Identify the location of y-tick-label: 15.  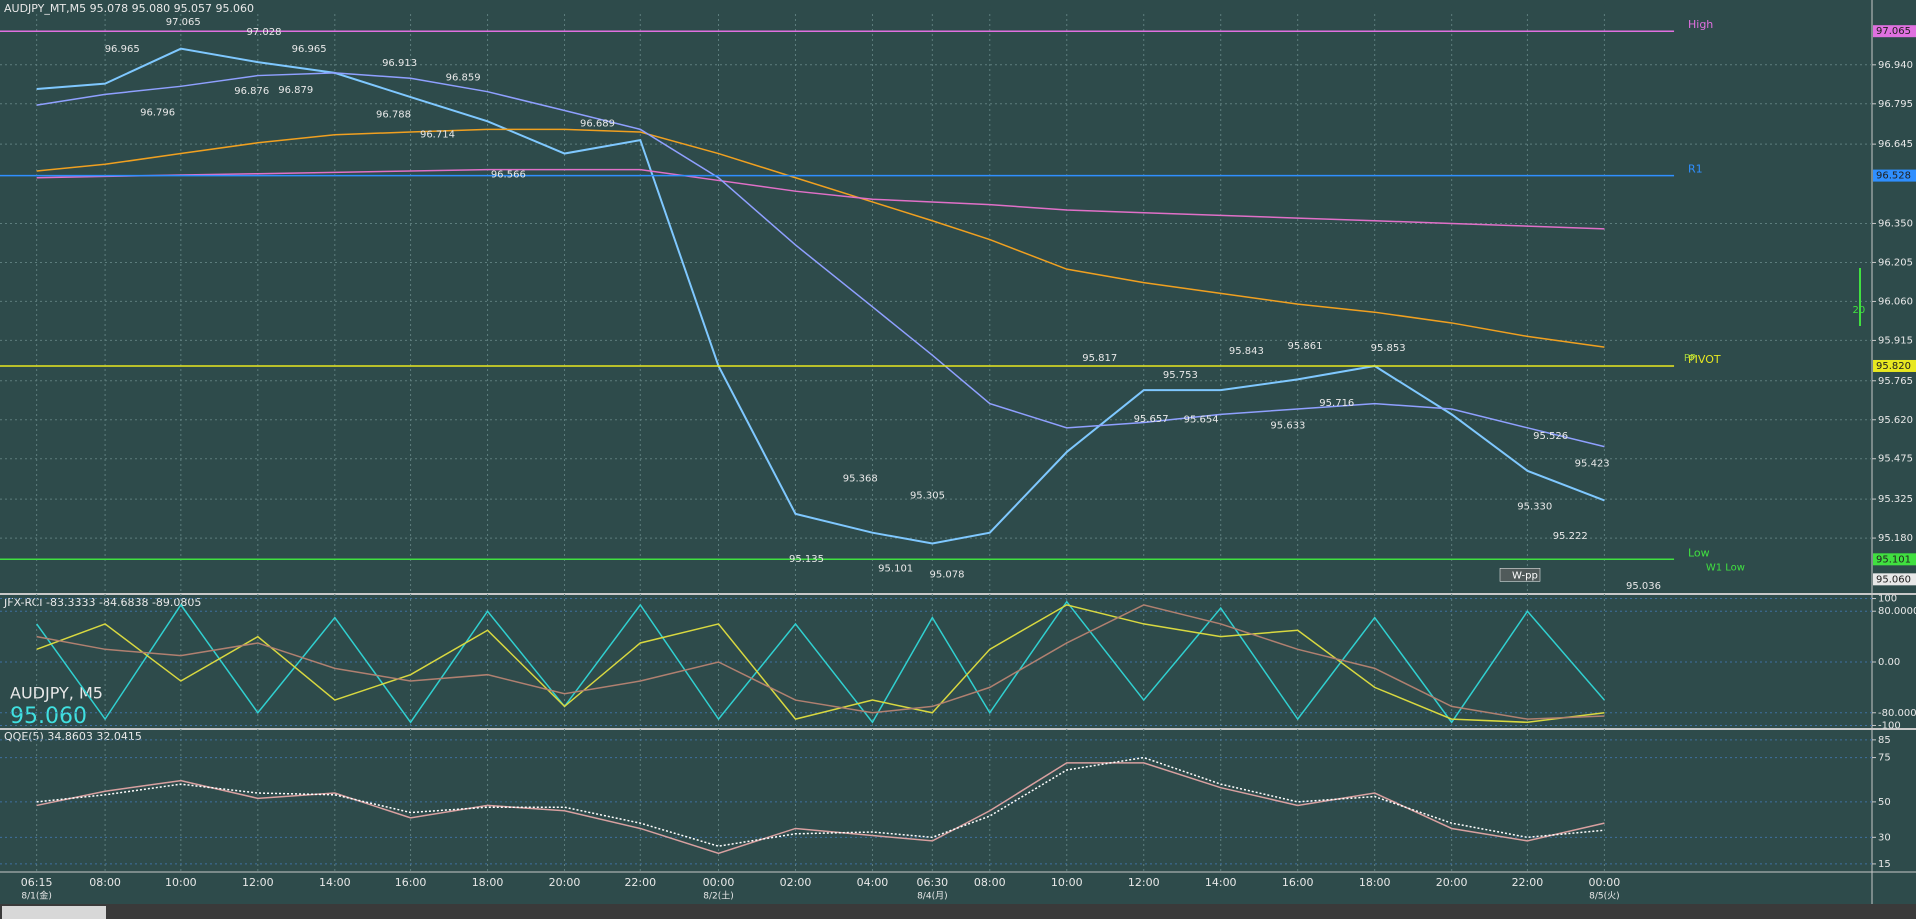
(1884, 864).